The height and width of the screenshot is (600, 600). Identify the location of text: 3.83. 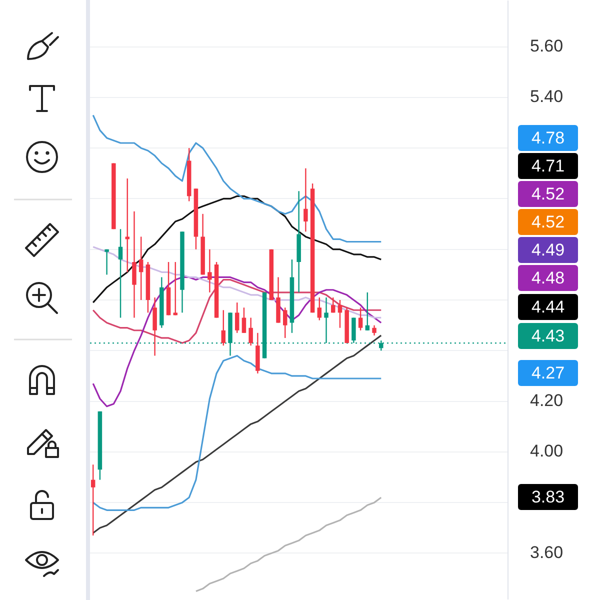
(548, 497).